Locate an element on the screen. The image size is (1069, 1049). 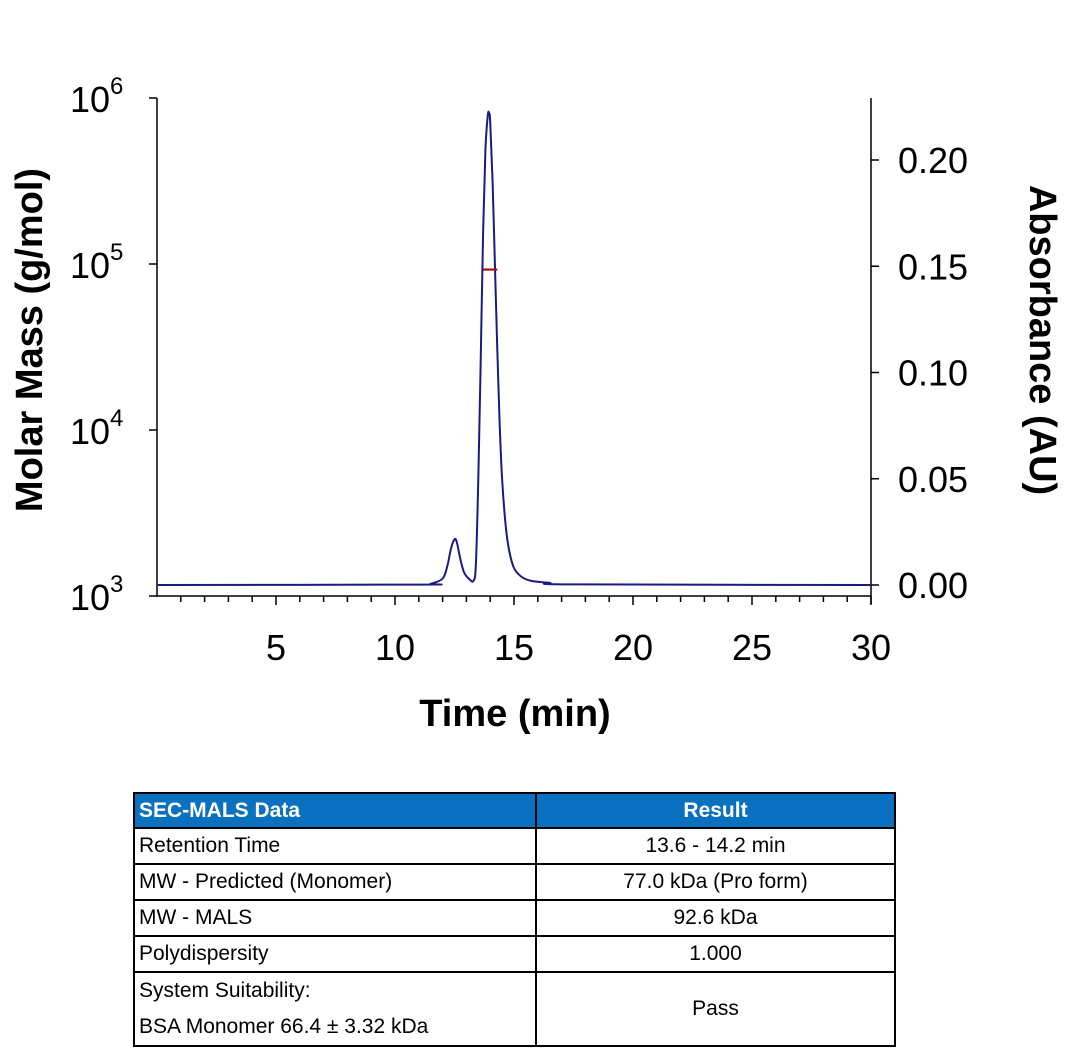
table-cell: Pass is located at coordinates (715, 1009).